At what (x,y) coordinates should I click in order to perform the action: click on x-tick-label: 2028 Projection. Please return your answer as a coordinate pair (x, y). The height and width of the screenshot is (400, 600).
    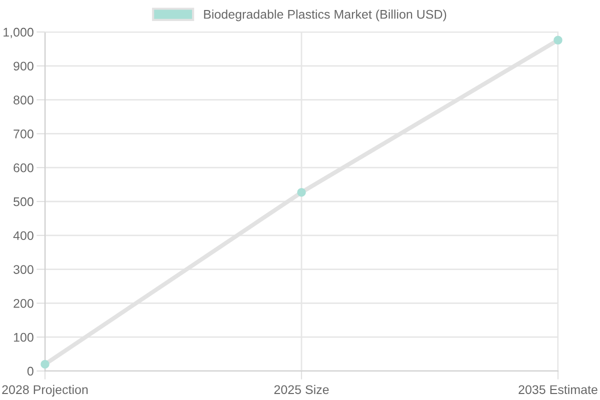
    Looking at the image, I should click on (45, 390).